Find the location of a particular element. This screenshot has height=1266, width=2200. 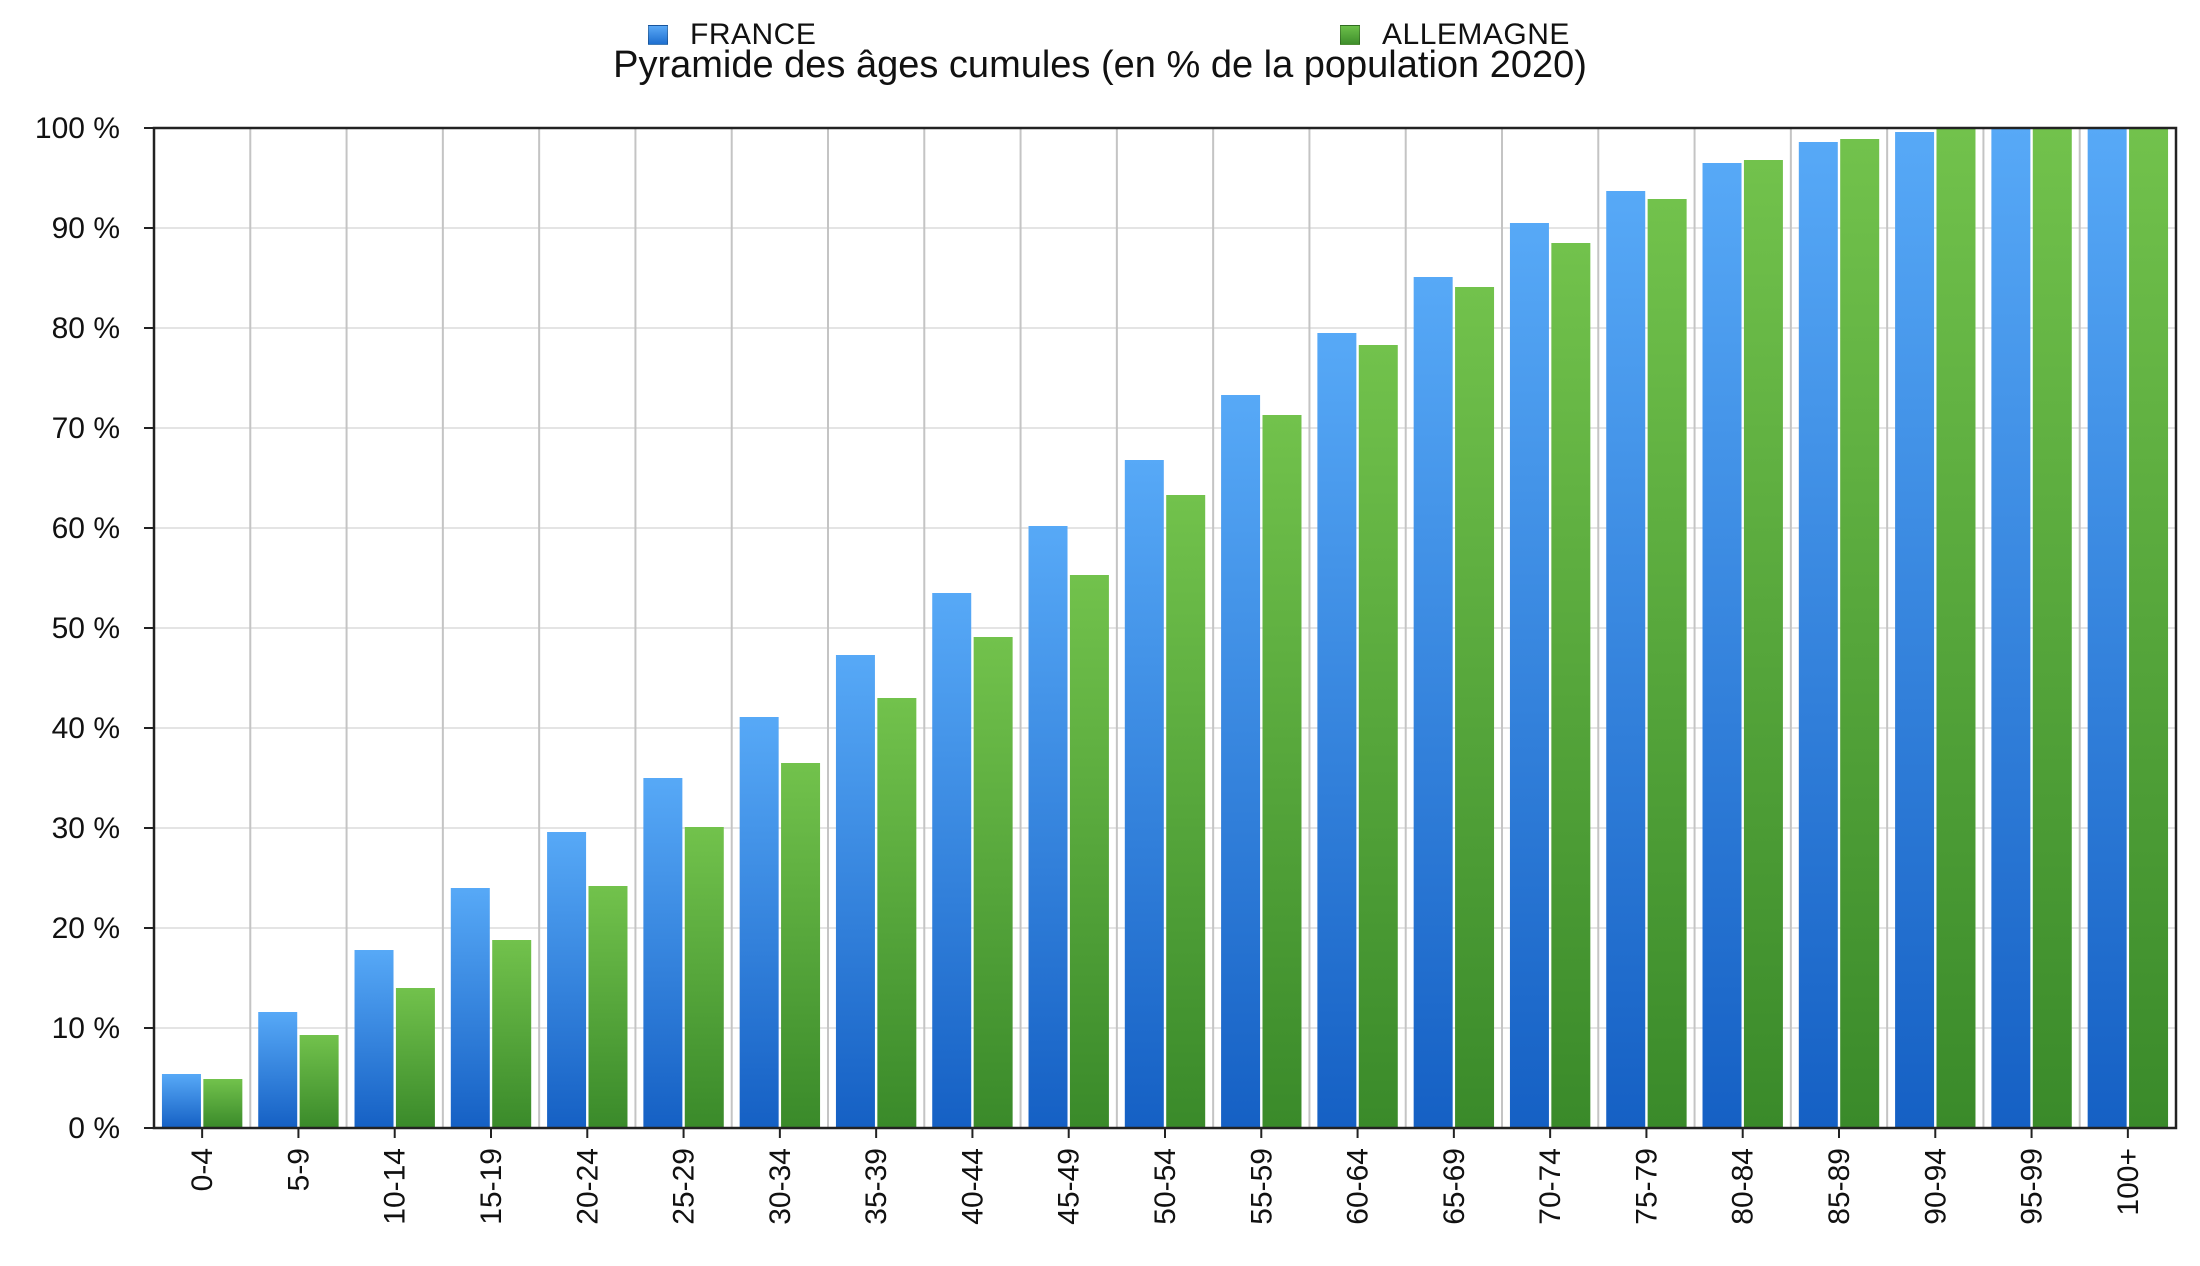

y-tick-label: 0 % is located at coordinates (94, 1128).